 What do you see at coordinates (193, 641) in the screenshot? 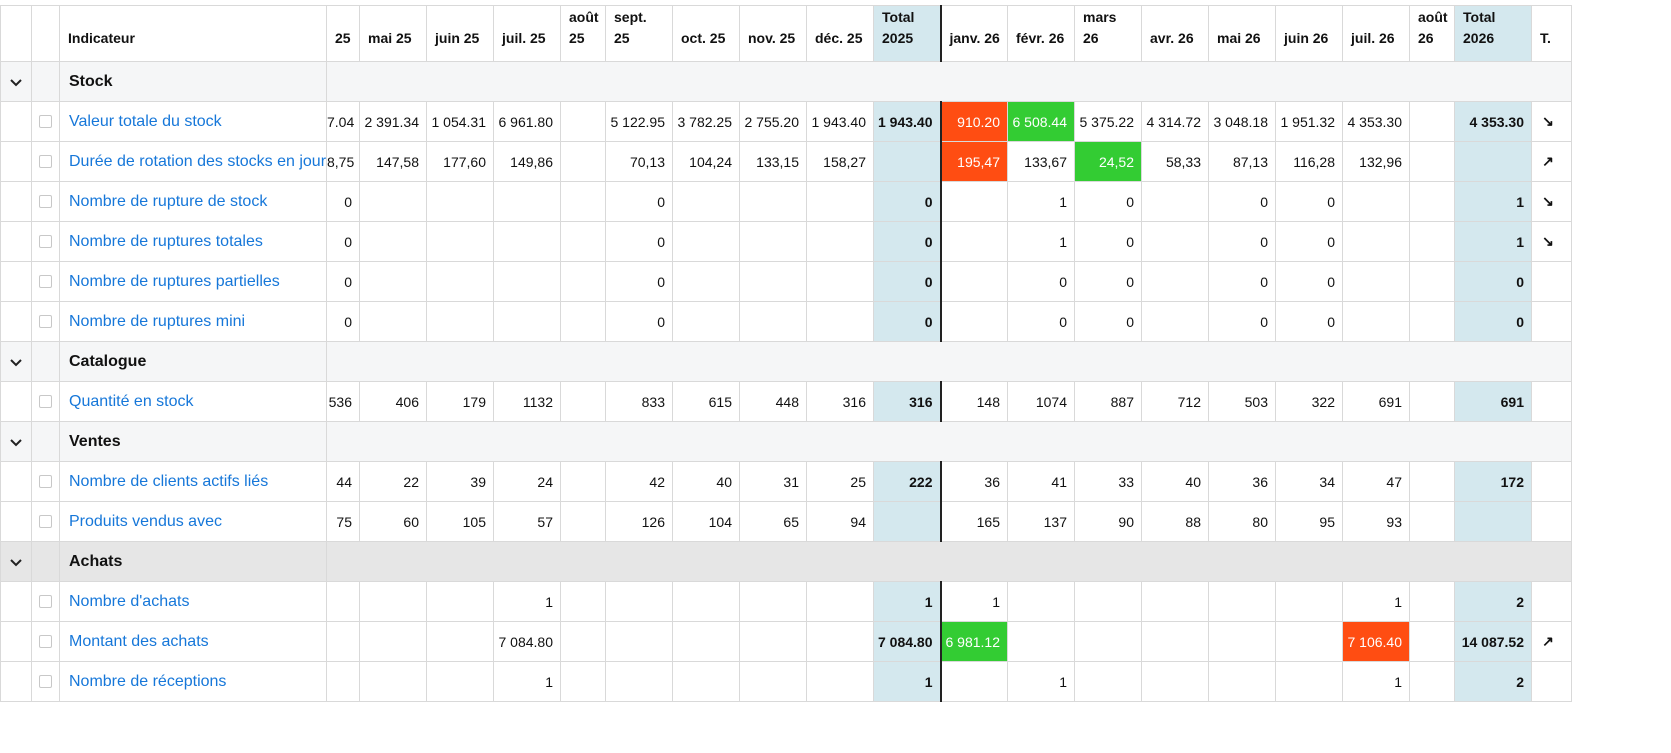
I see `indicator-link: Montant des achats` at bounding box center [193, 641].